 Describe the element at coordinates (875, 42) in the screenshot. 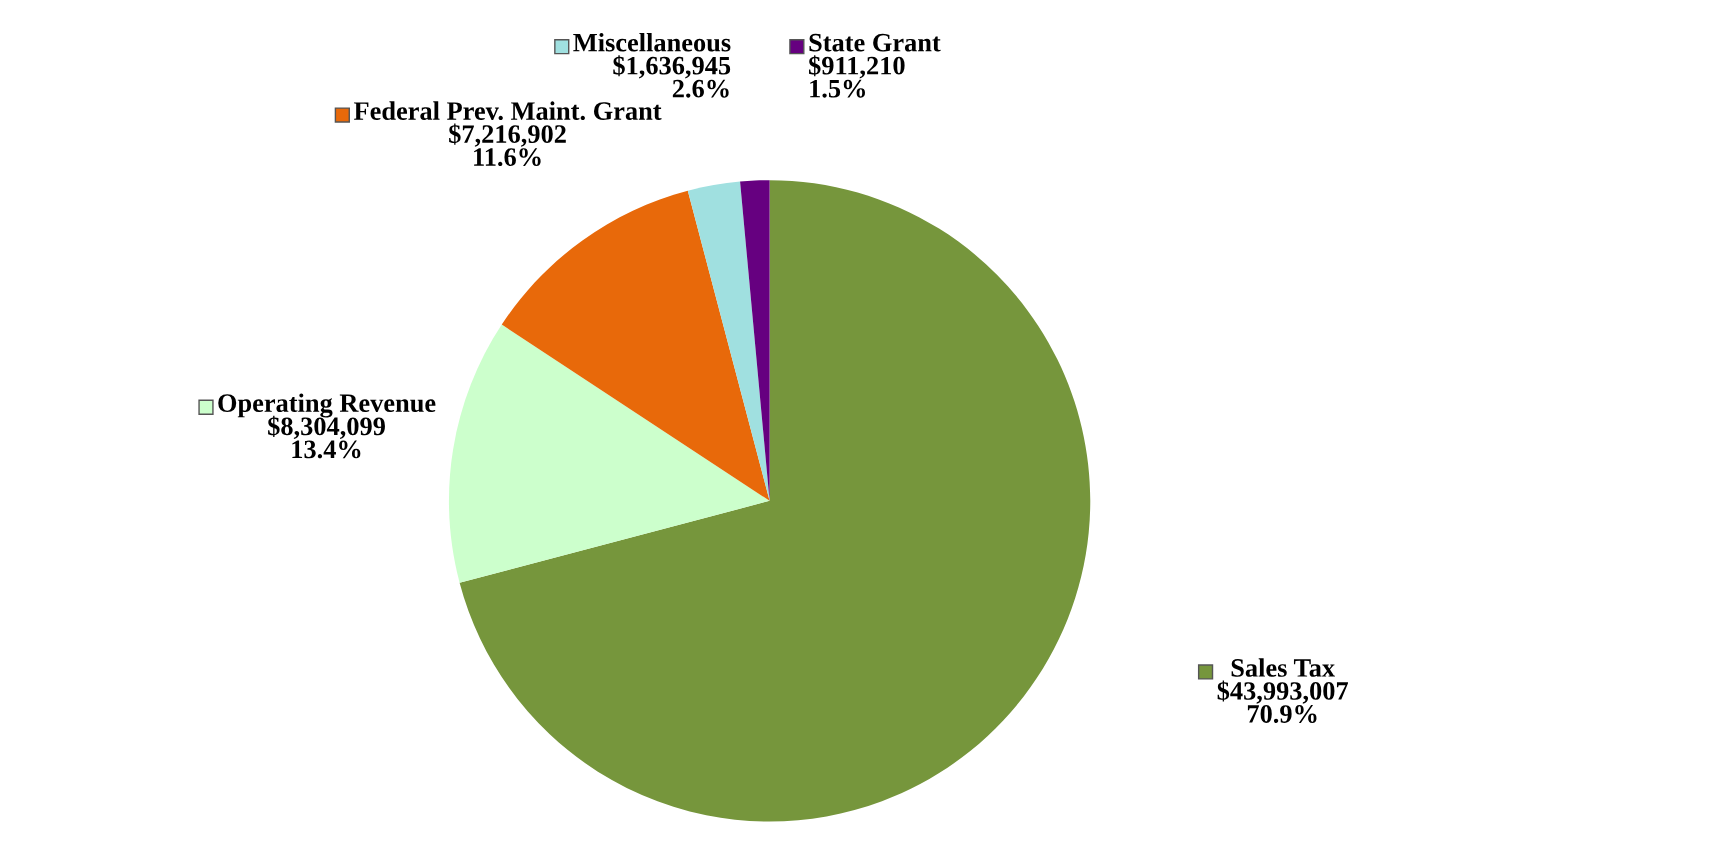

I see `legend-label: State Grant` at that location.